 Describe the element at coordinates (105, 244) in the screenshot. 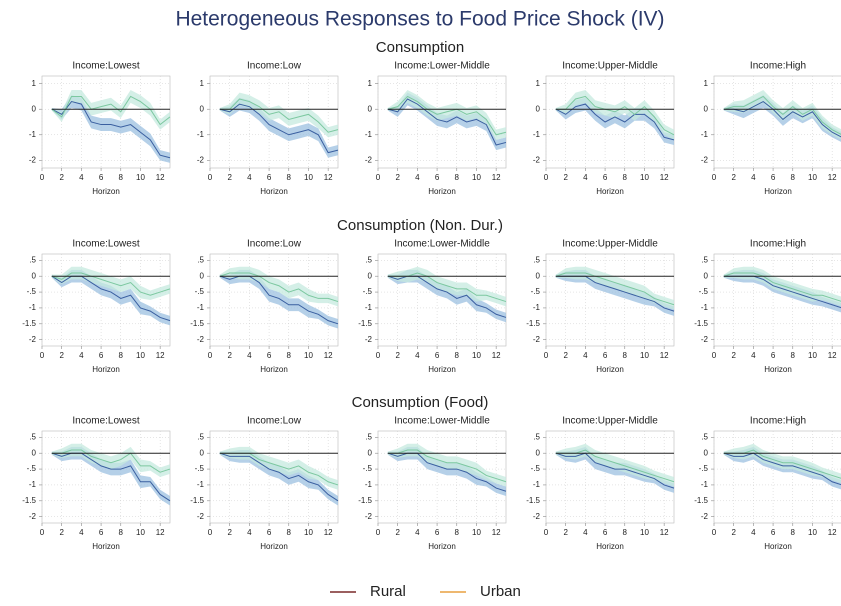

I see `panel-title: Income:Lowest` at that location.